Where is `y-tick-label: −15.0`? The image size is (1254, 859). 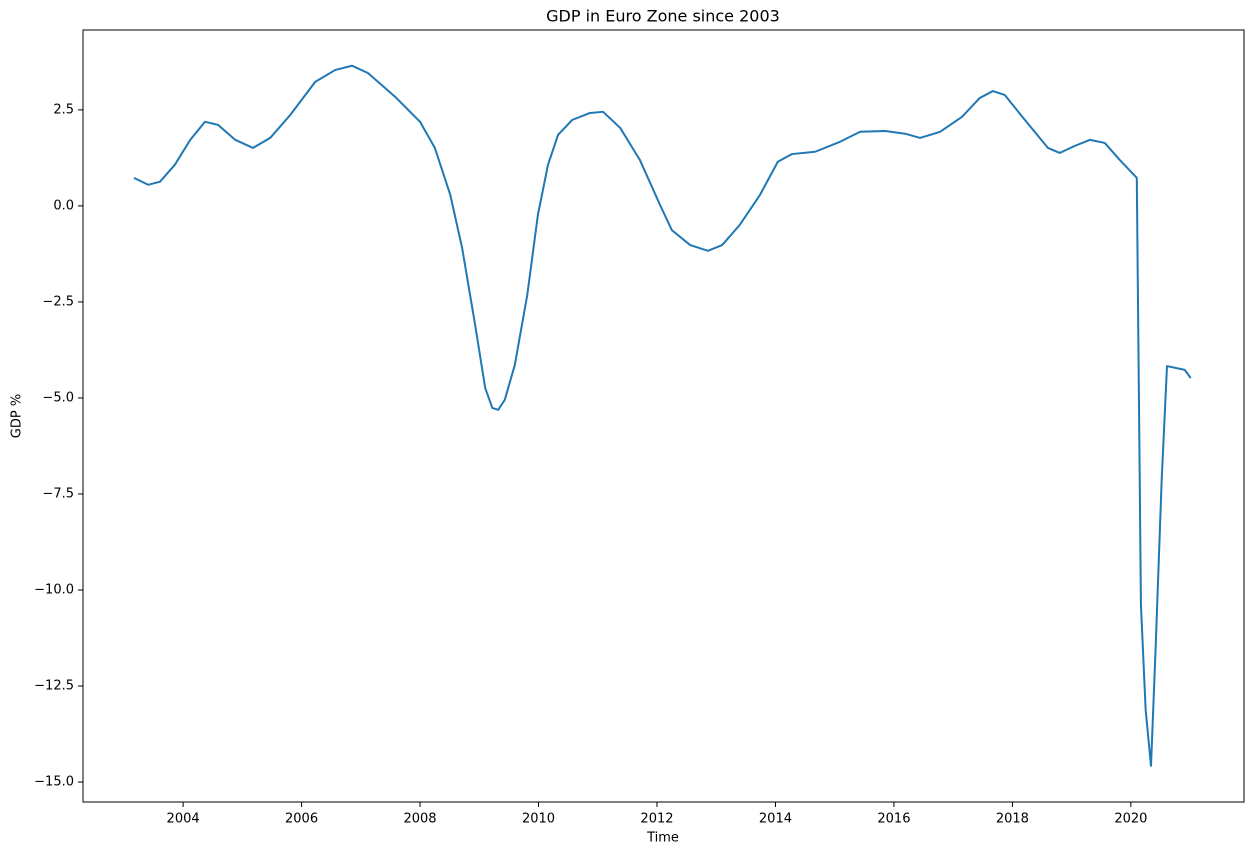 y-tick-label: −15.0 is located at coordinates (54, 782).